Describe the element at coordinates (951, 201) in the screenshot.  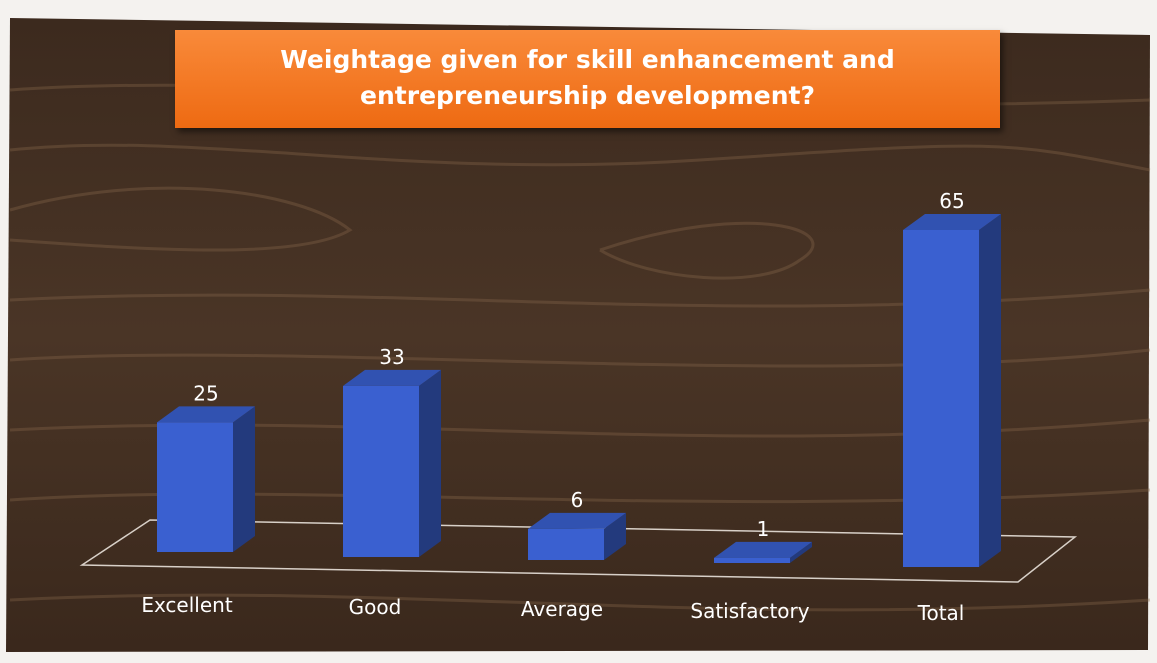
I see `value-label: 65` at that location.